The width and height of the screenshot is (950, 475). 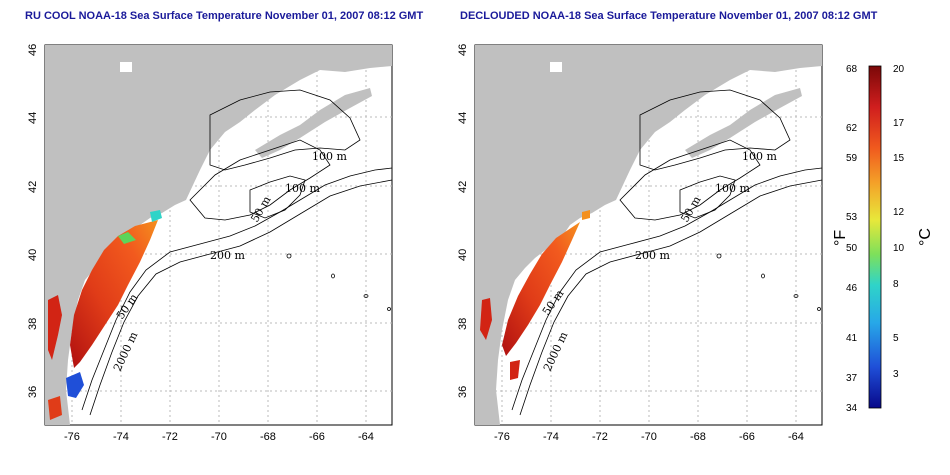 What do you see at coordinates (852, 239) in the screenshot?
I see `colorbar-fahrenheit-ticks: 68 62 59 53 50 46 41 37 34` at bounding box center [852, 239].